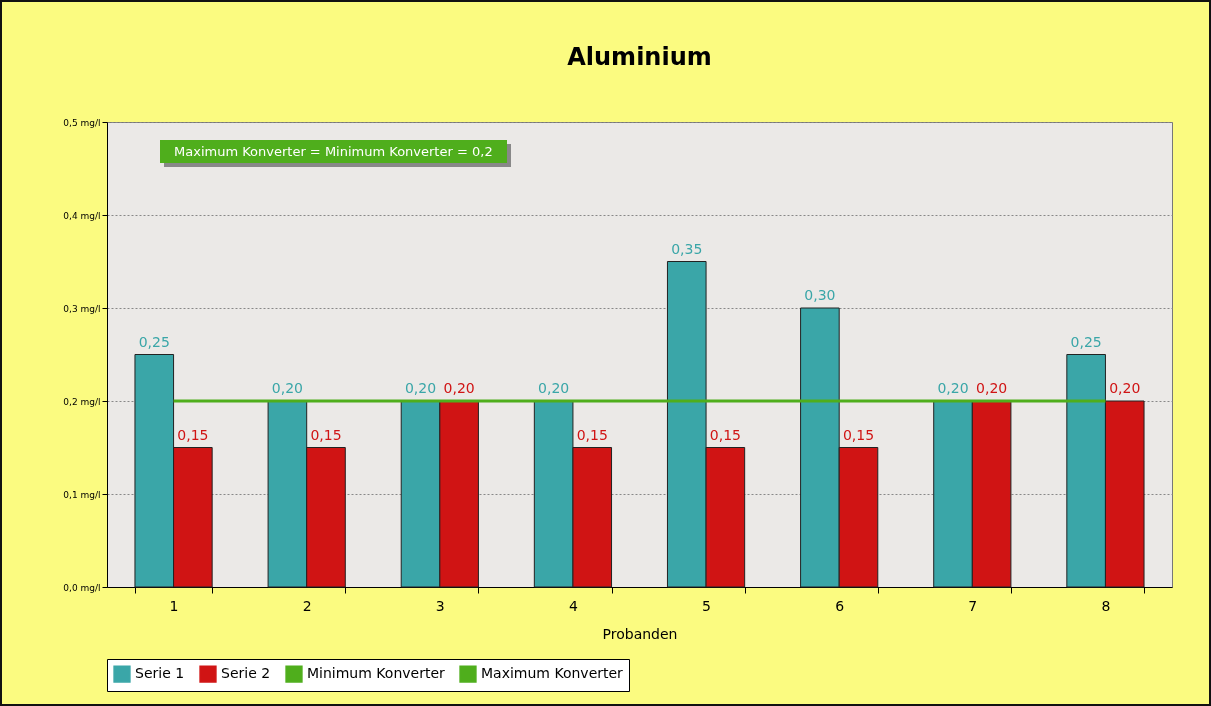  What do you see at coordinates (639, 57) in the screenshot?
I see `chart-title: Aluminium` at bounding box center [639, 57].